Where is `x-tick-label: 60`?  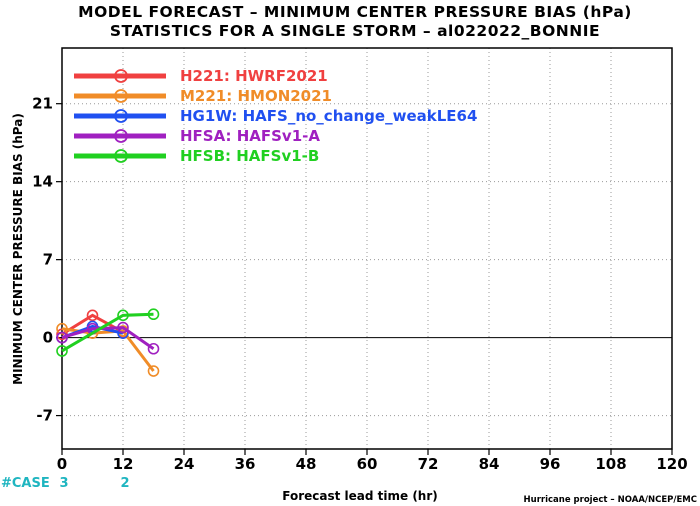
x-tick-label: 60 is located at coordinates (367, 464).